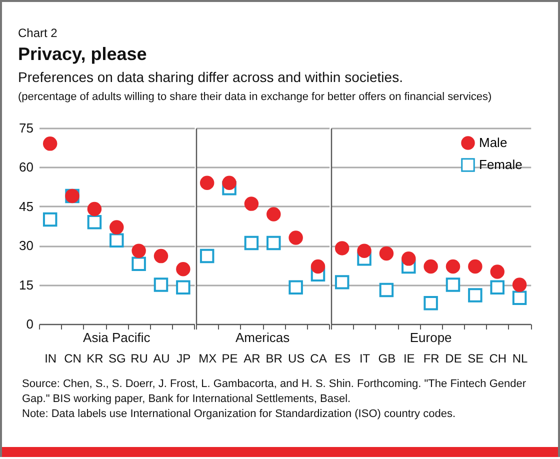 The height and width of the screenshot is (459, 560). Describe the element at coordinates (210, 77) in the screenshot. I see `chart-subtitle: Preferences on data sharing differ across and within societies.` at that location.